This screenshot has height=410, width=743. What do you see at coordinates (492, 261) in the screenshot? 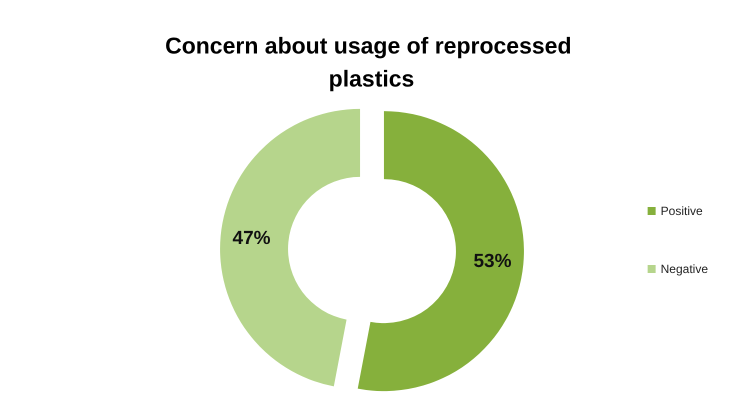
I see `data-label: 53%` at bounding box center [492, 261].